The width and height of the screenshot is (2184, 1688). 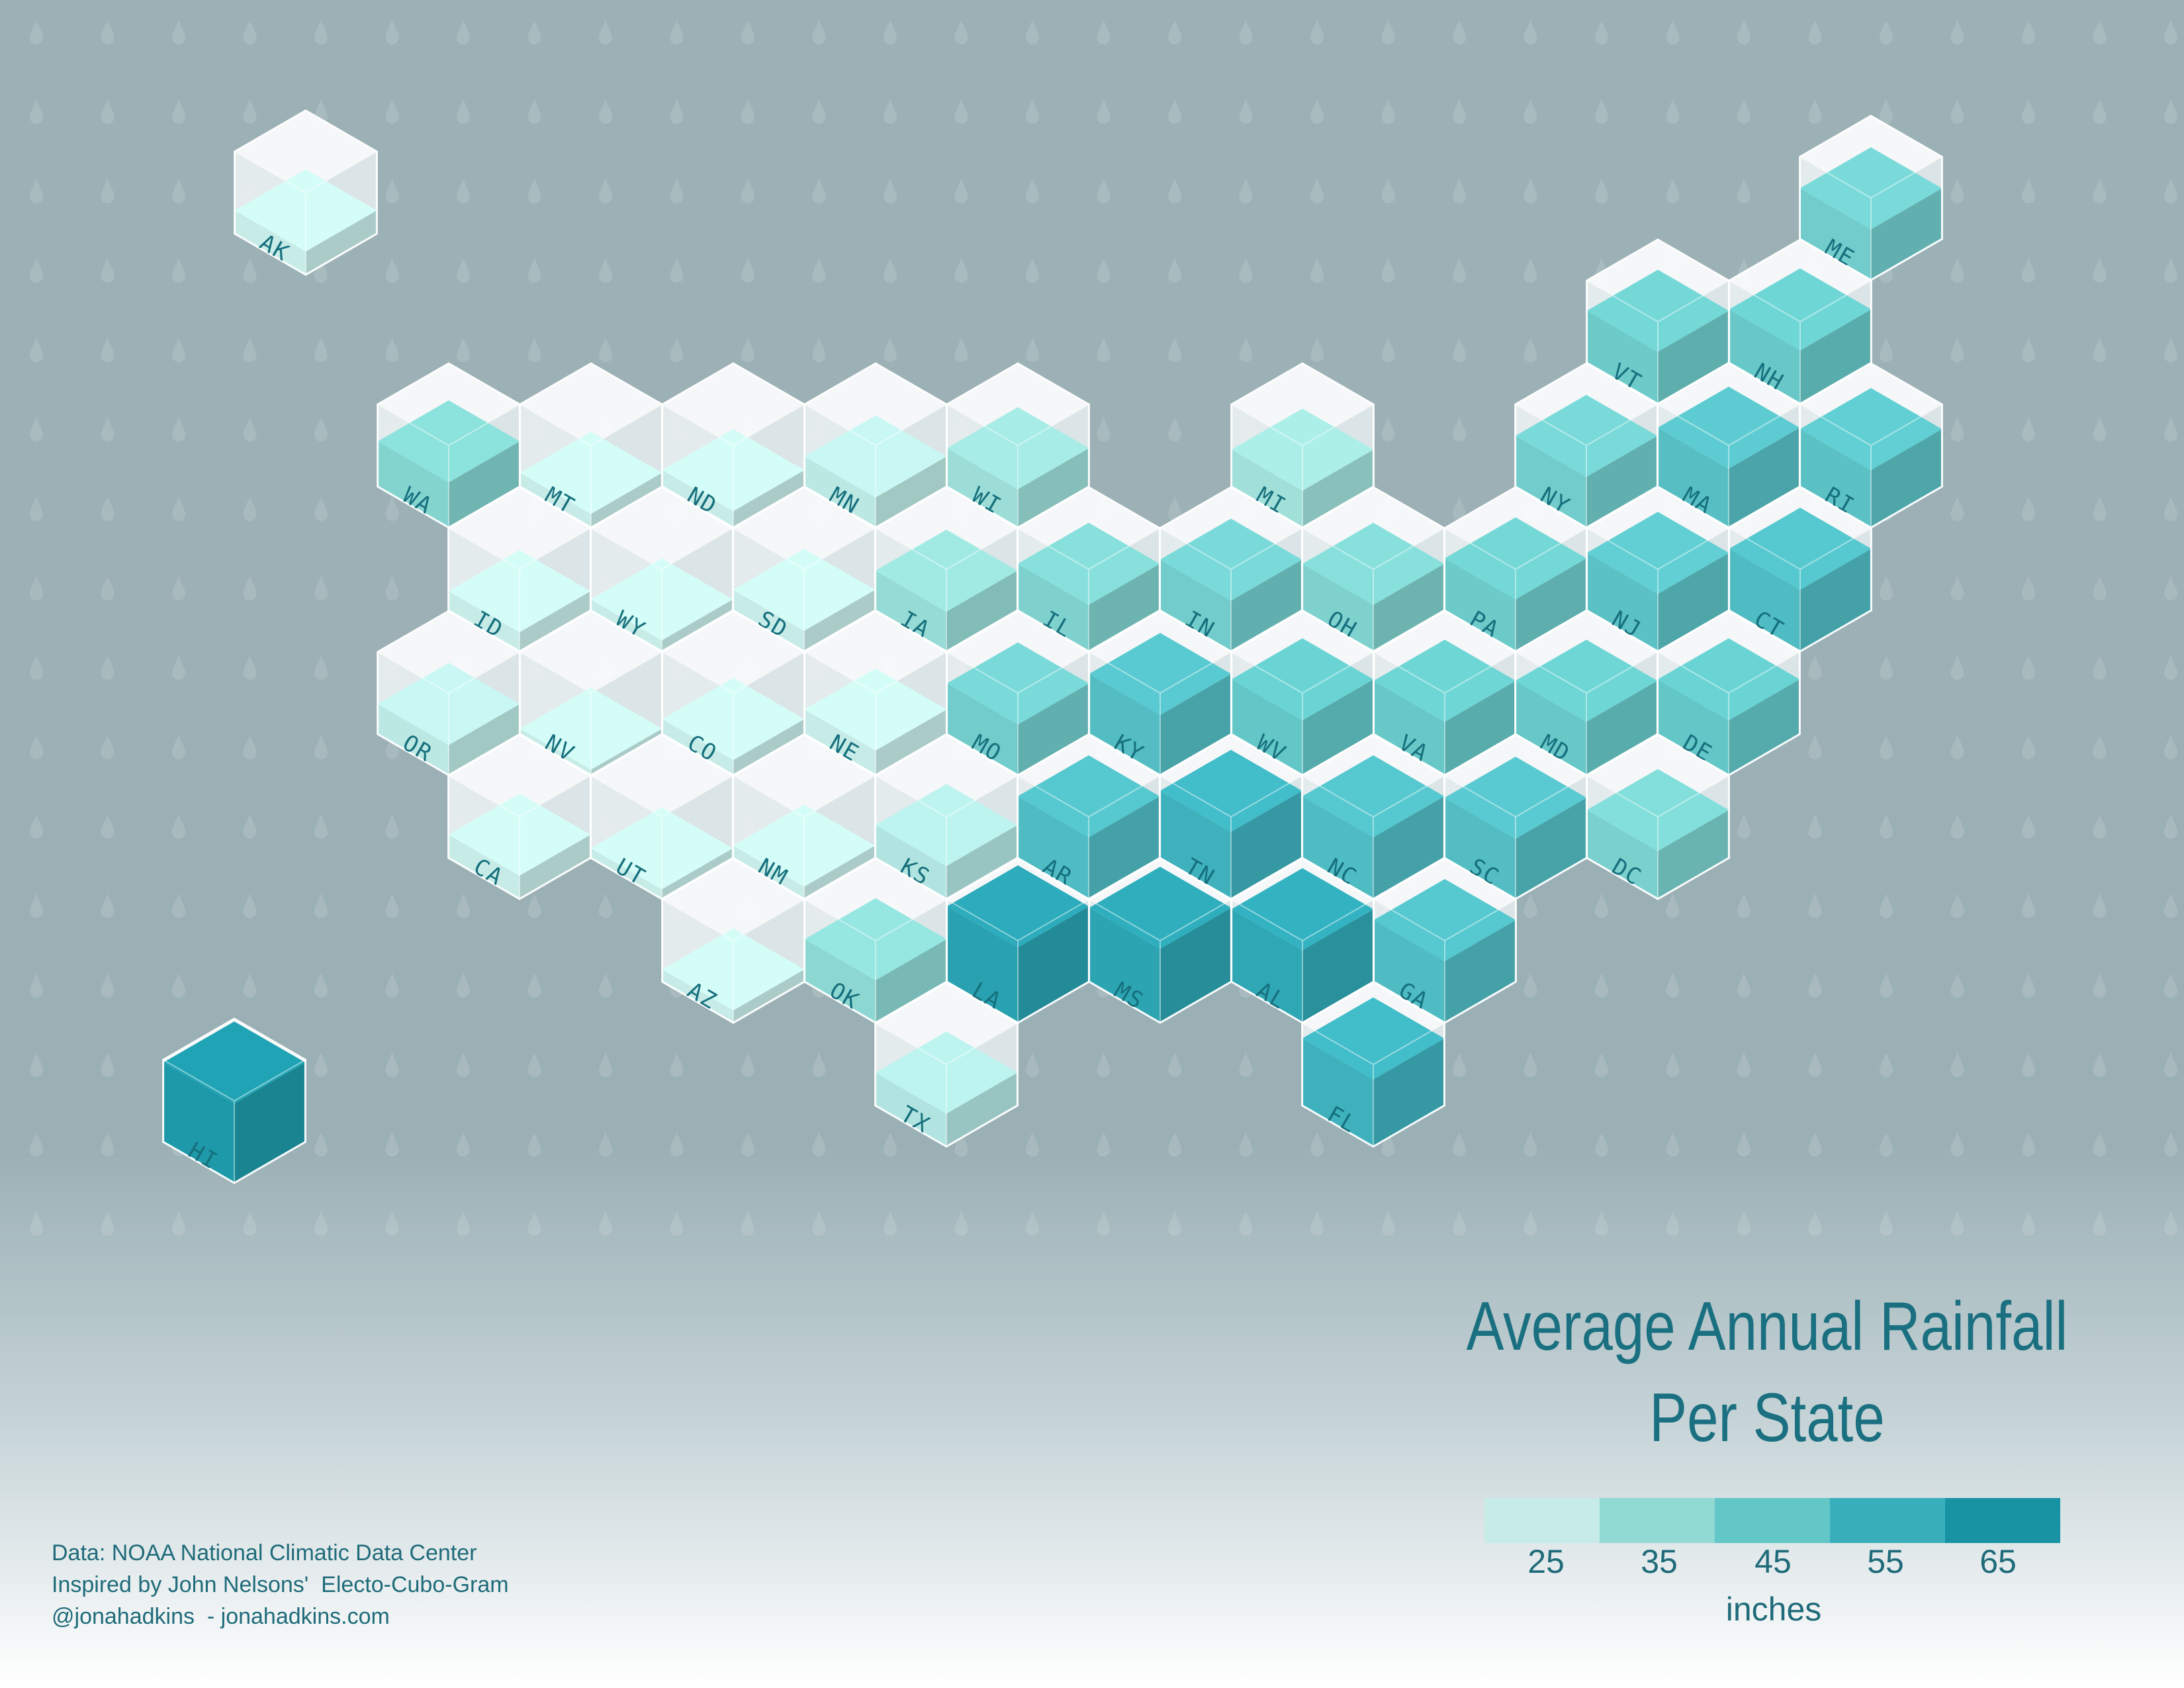 I want to click on state-cube-nm: NM, so click(x=804, y=816).